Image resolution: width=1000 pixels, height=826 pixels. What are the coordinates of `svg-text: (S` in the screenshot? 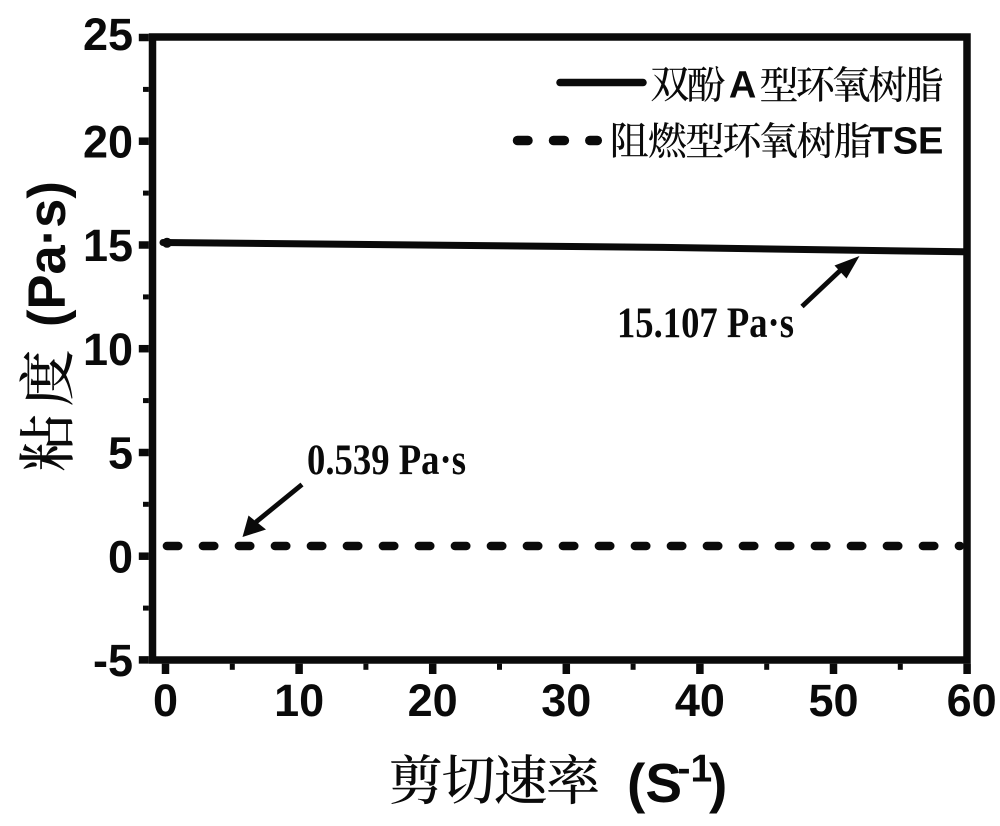 It's located at (654, 783).